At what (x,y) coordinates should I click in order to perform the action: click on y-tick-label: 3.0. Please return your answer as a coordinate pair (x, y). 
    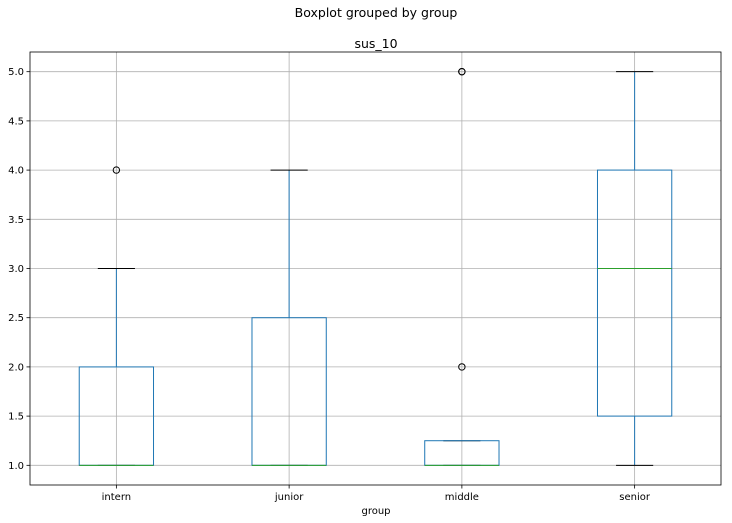
    Looking at the image, I should click on (16, 269).